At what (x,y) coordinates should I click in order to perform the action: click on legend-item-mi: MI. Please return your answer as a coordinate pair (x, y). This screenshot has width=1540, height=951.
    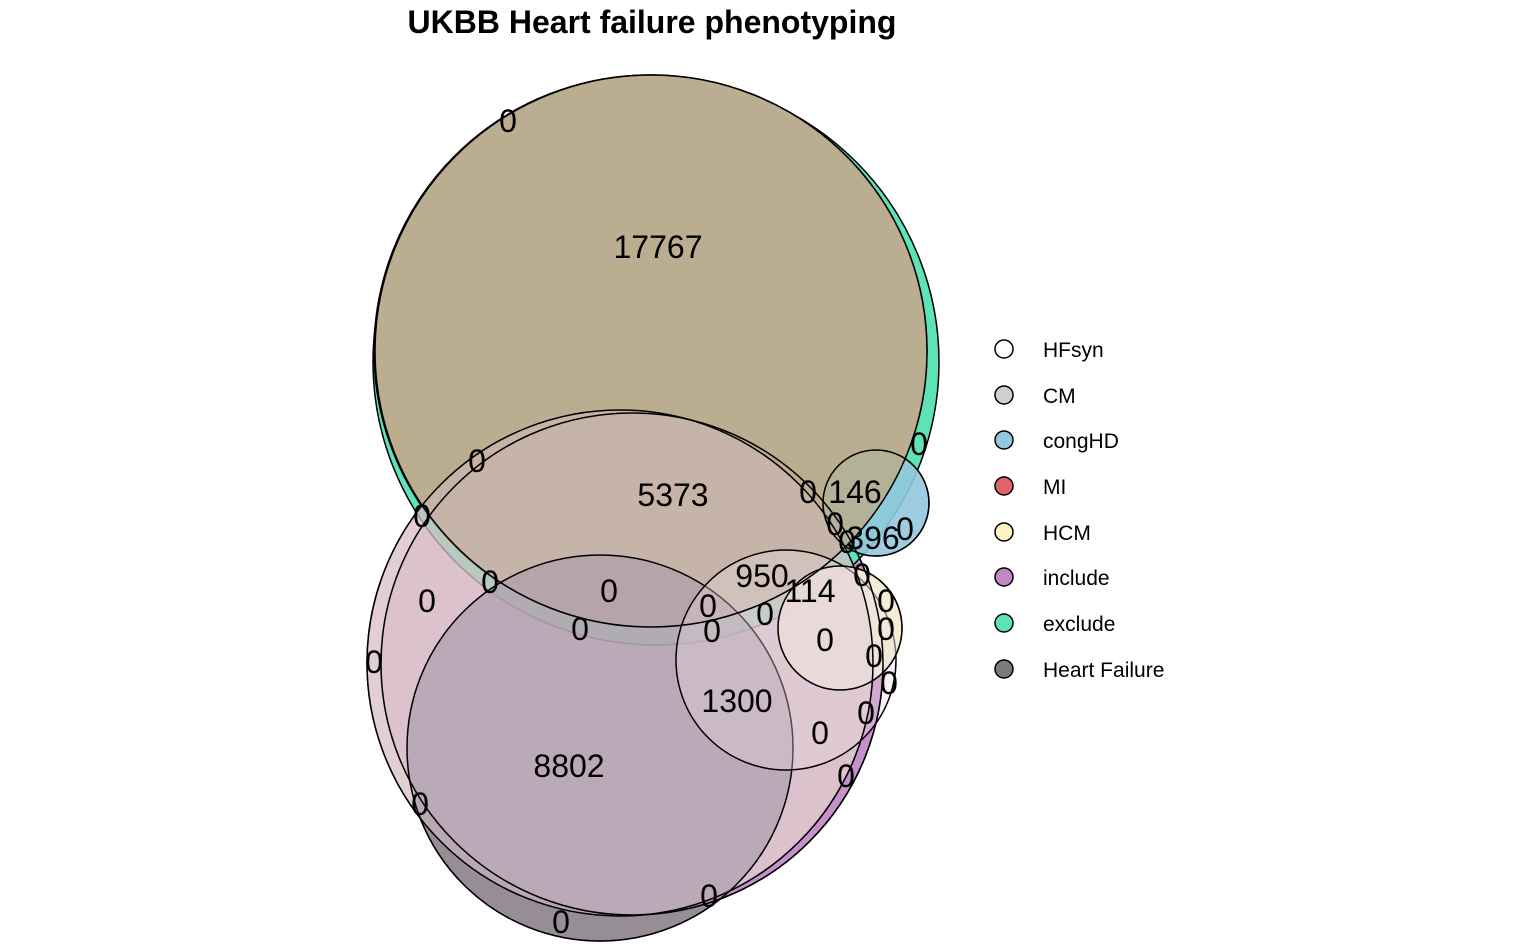
    Looking at the image, I should click on (1030, 487).